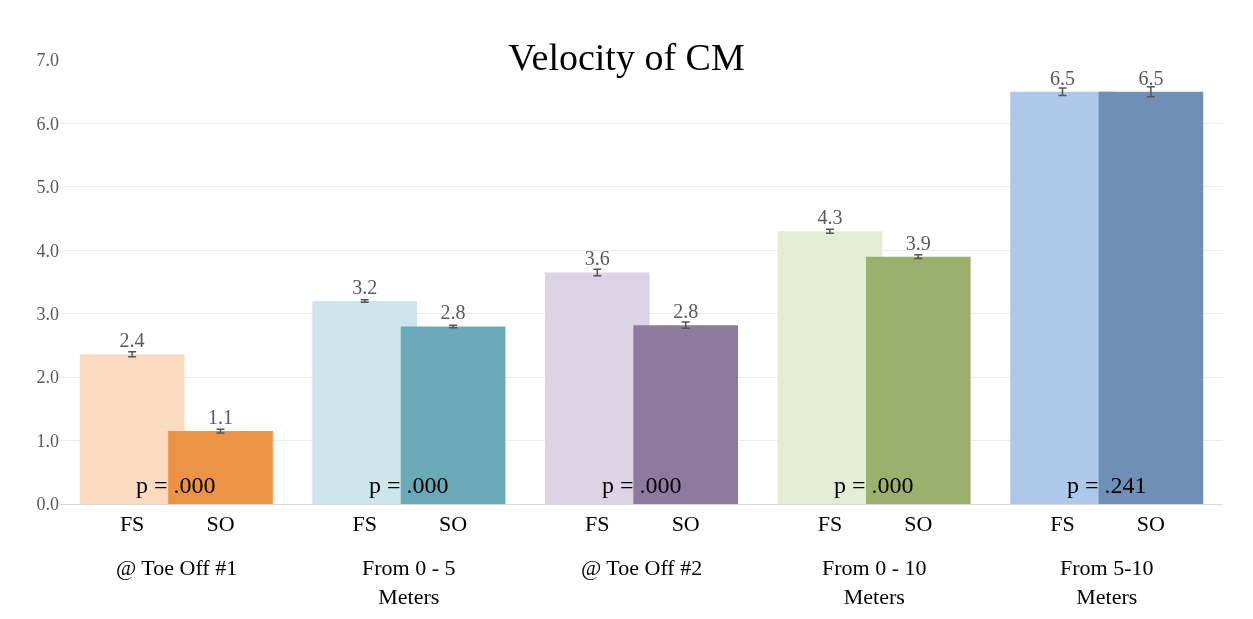 This screenshot has height=619, width=1253. Describe the element at coordinates (47, 60) in the screenshot. I see `y-tick-label: 7.0` at that location.